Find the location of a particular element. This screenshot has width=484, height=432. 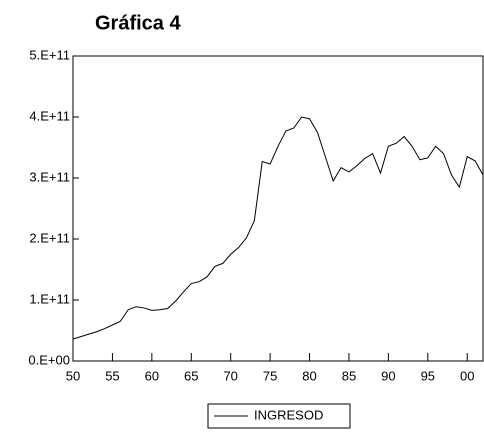

x-tick-label: 80 is located at coordinates (309, 375).